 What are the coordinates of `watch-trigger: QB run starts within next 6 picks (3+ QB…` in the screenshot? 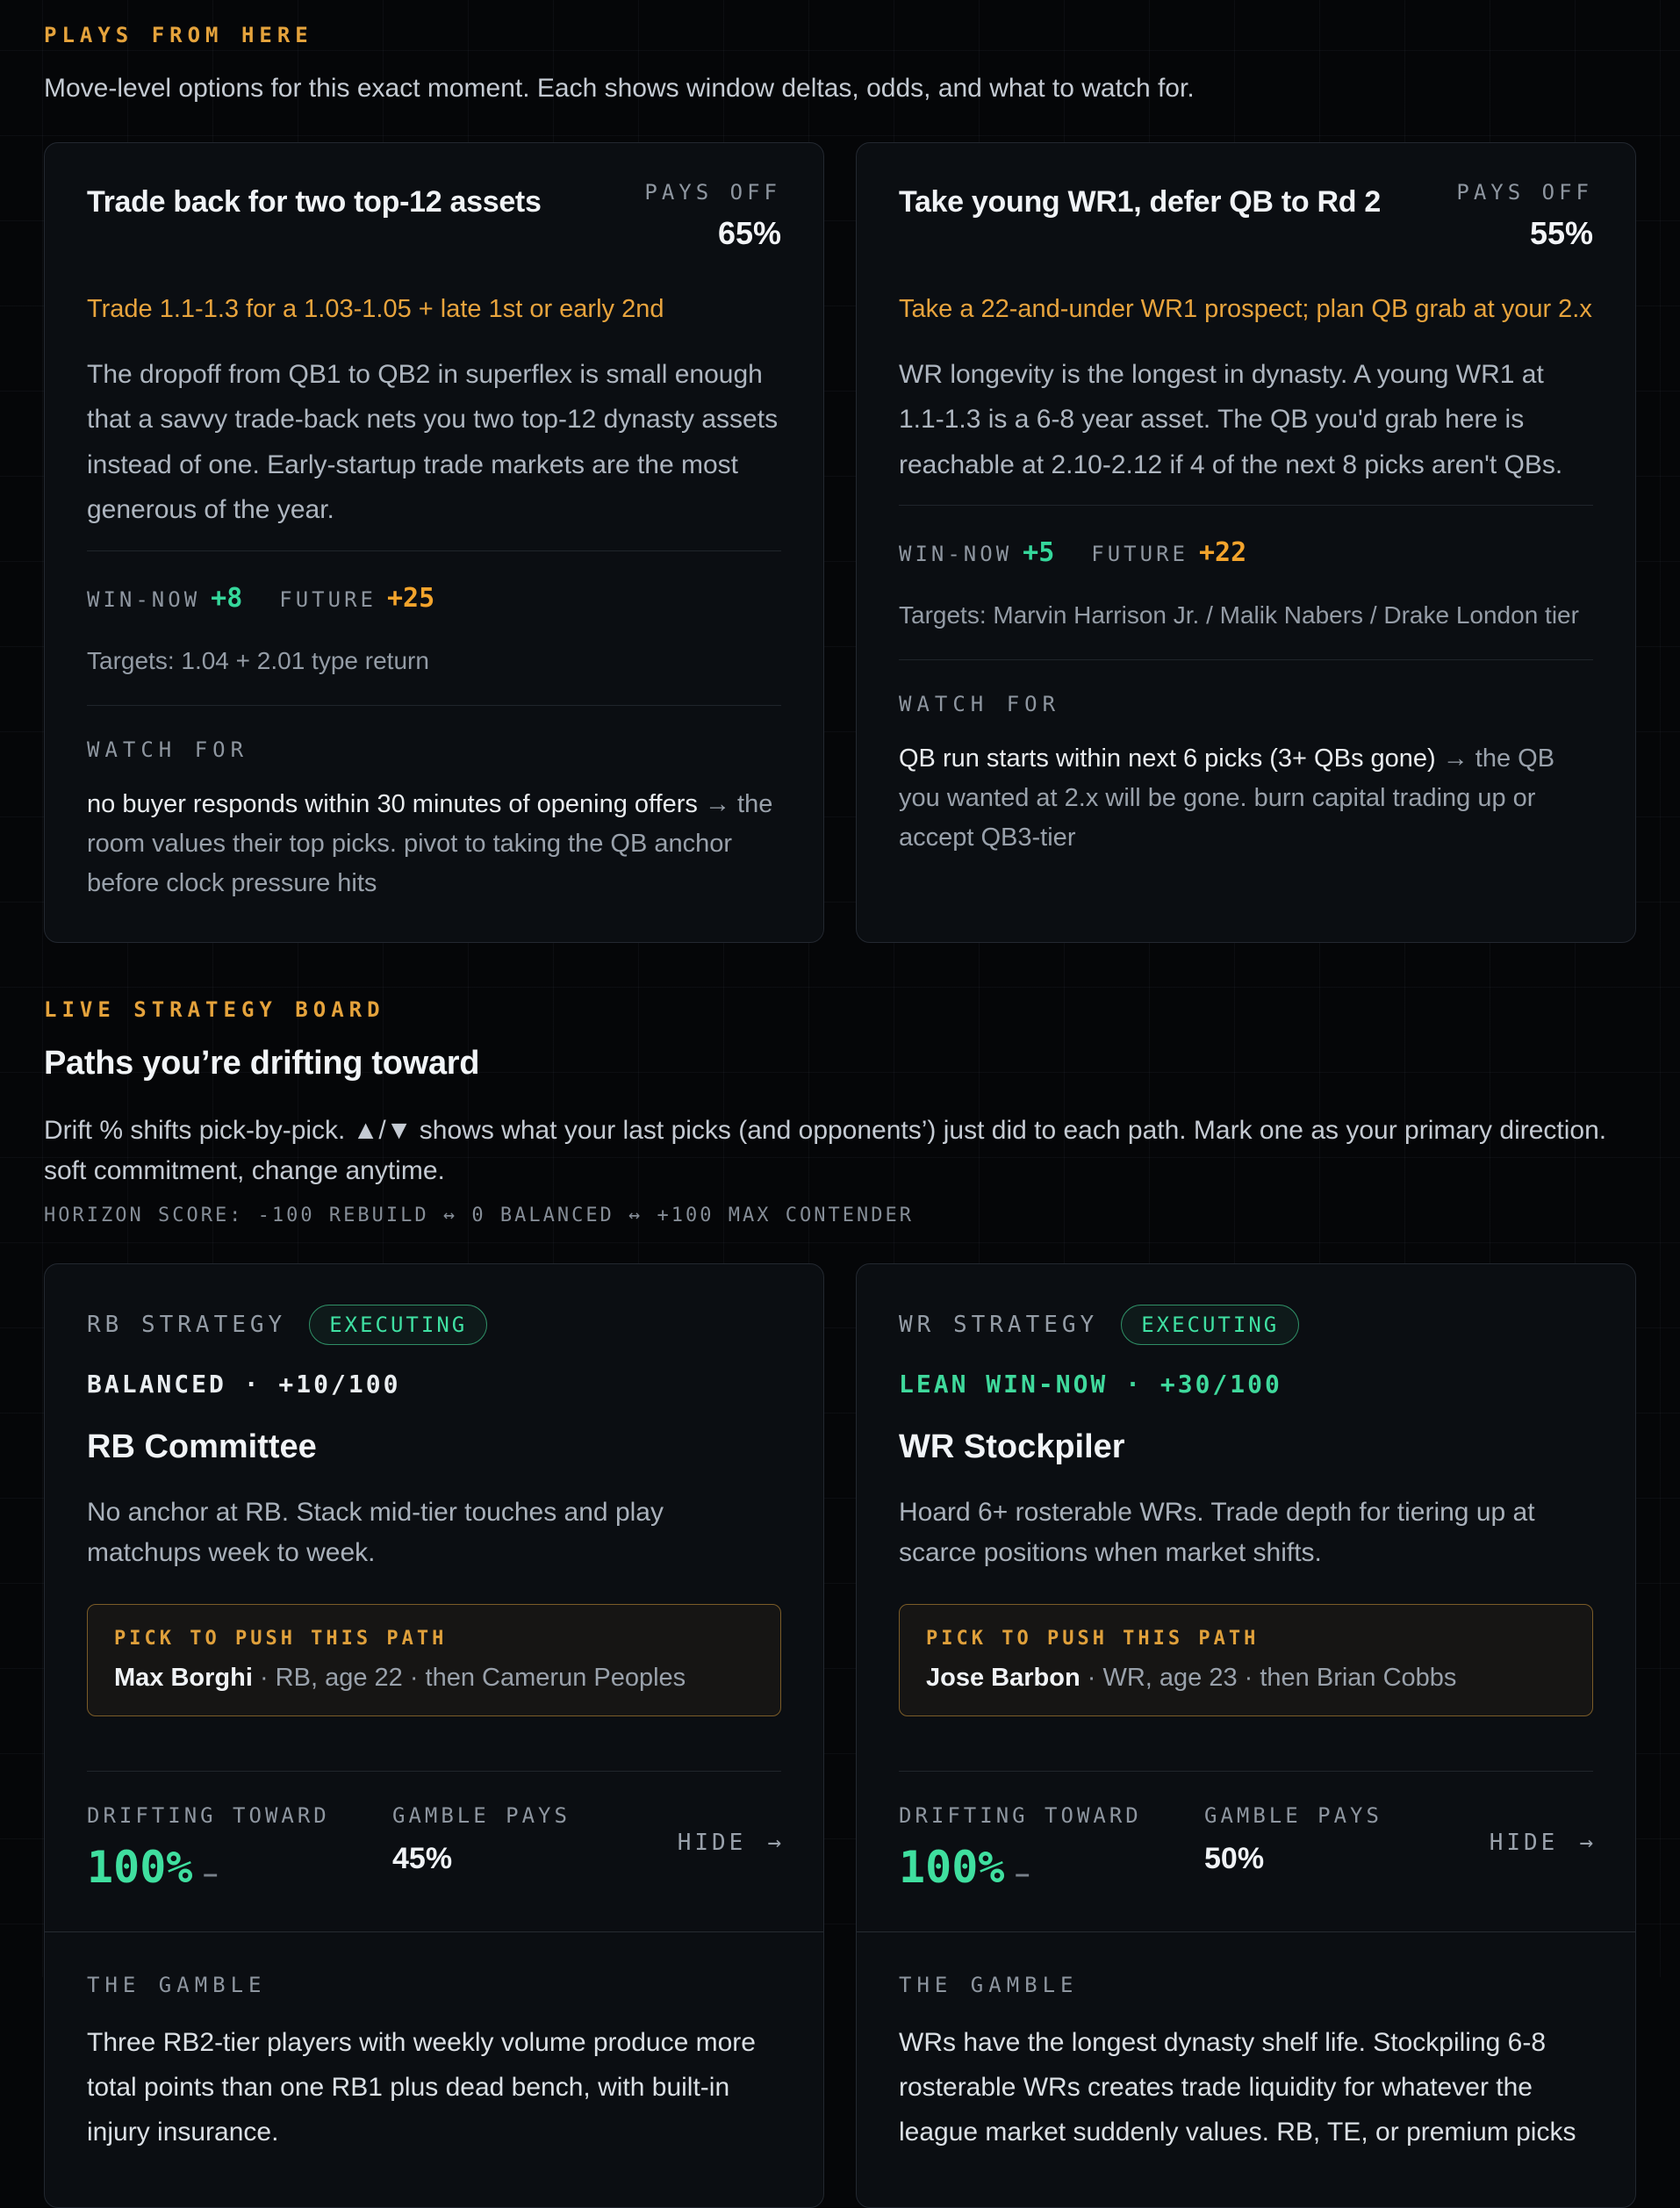 It's located at (1167, 758).